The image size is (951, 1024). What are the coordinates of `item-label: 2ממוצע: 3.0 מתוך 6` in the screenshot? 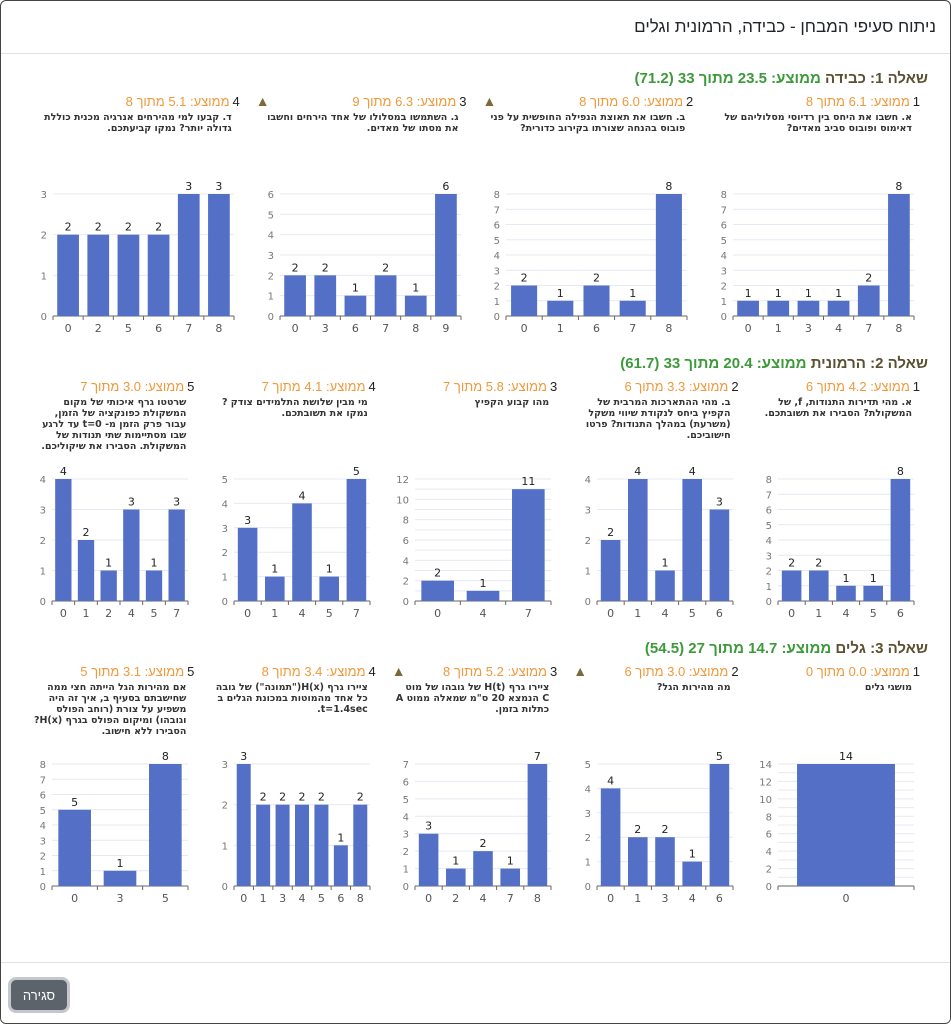 It's located at (681, 671).